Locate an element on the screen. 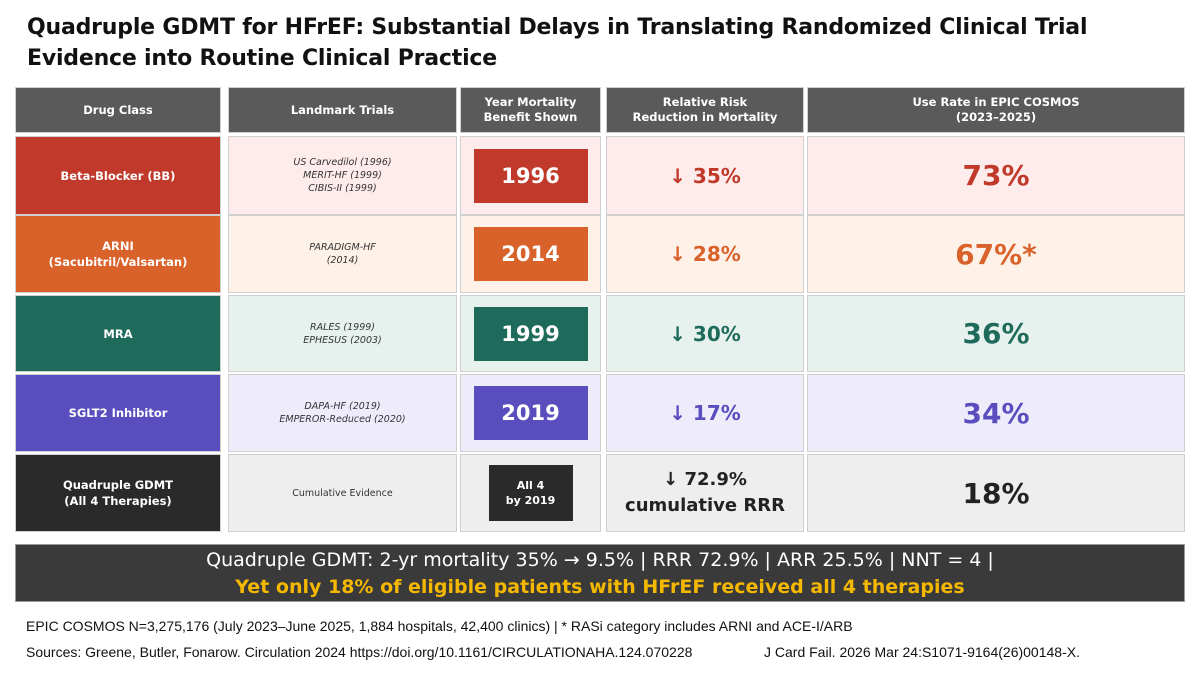  rrr-cell: ↓ 30% is located at coordinates (705, 333).